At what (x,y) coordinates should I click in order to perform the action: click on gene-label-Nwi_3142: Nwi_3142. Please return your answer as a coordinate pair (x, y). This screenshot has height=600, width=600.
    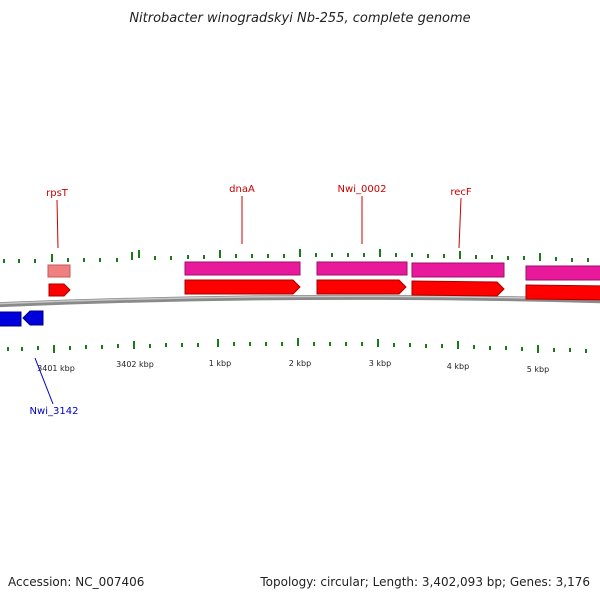
    Looking at the image, I should click on (54, 411).